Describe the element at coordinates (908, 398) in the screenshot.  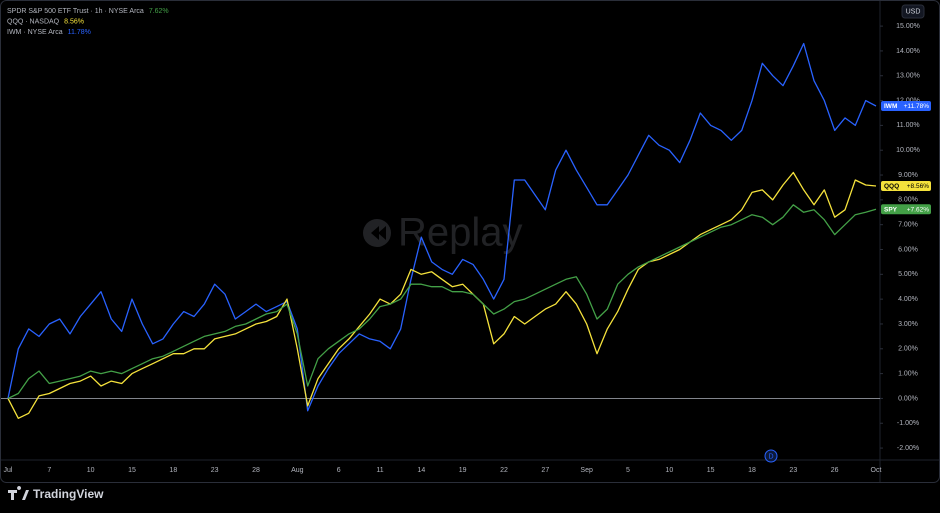
I see `y-tick-label: 0.00%` at that location.